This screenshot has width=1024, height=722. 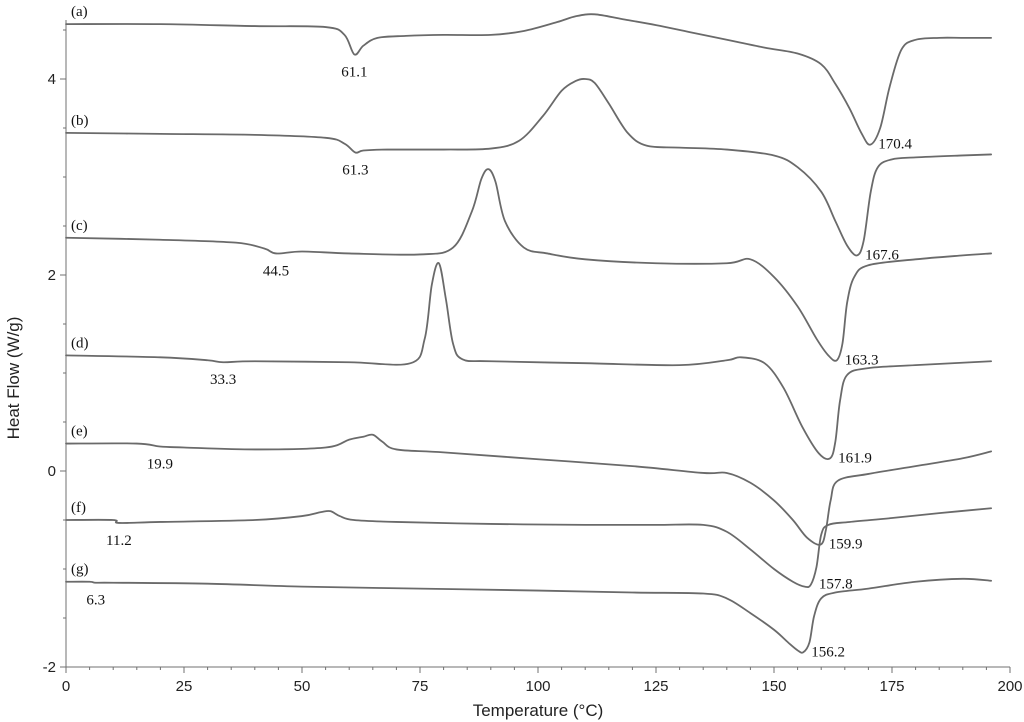 What do you see at coordinates (78, 508) in the screenshot?
I see `curve-tag-f: (f)` at bounding box center [78, 508].